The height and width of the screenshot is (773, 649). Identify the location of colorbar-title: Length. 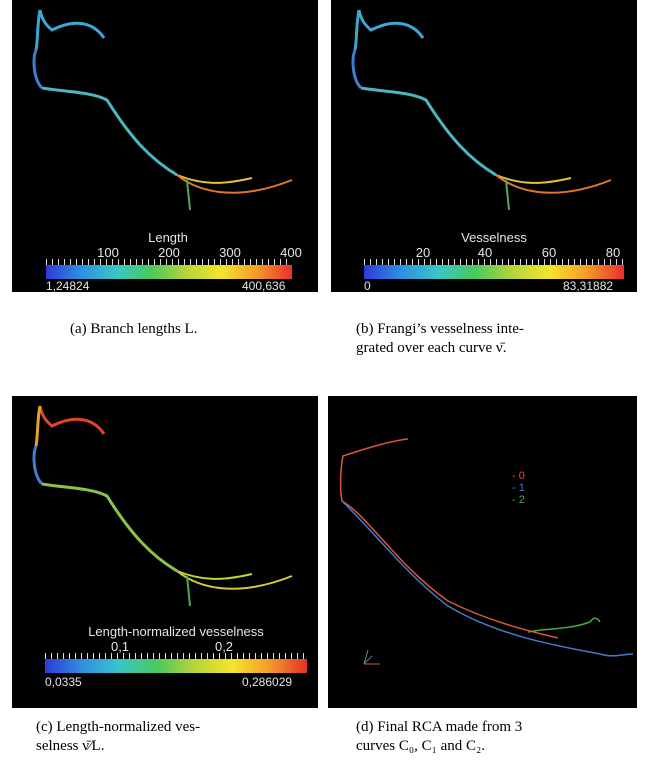
(168, 237).